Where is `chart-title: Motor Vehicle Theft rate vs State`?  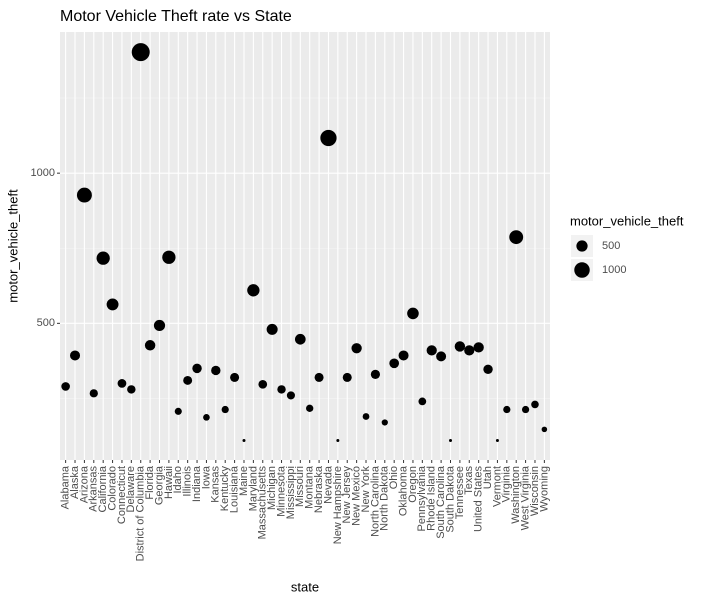 chart-title: Motor Vehicle Theft rate vs State is located at coordinates (176, 16).